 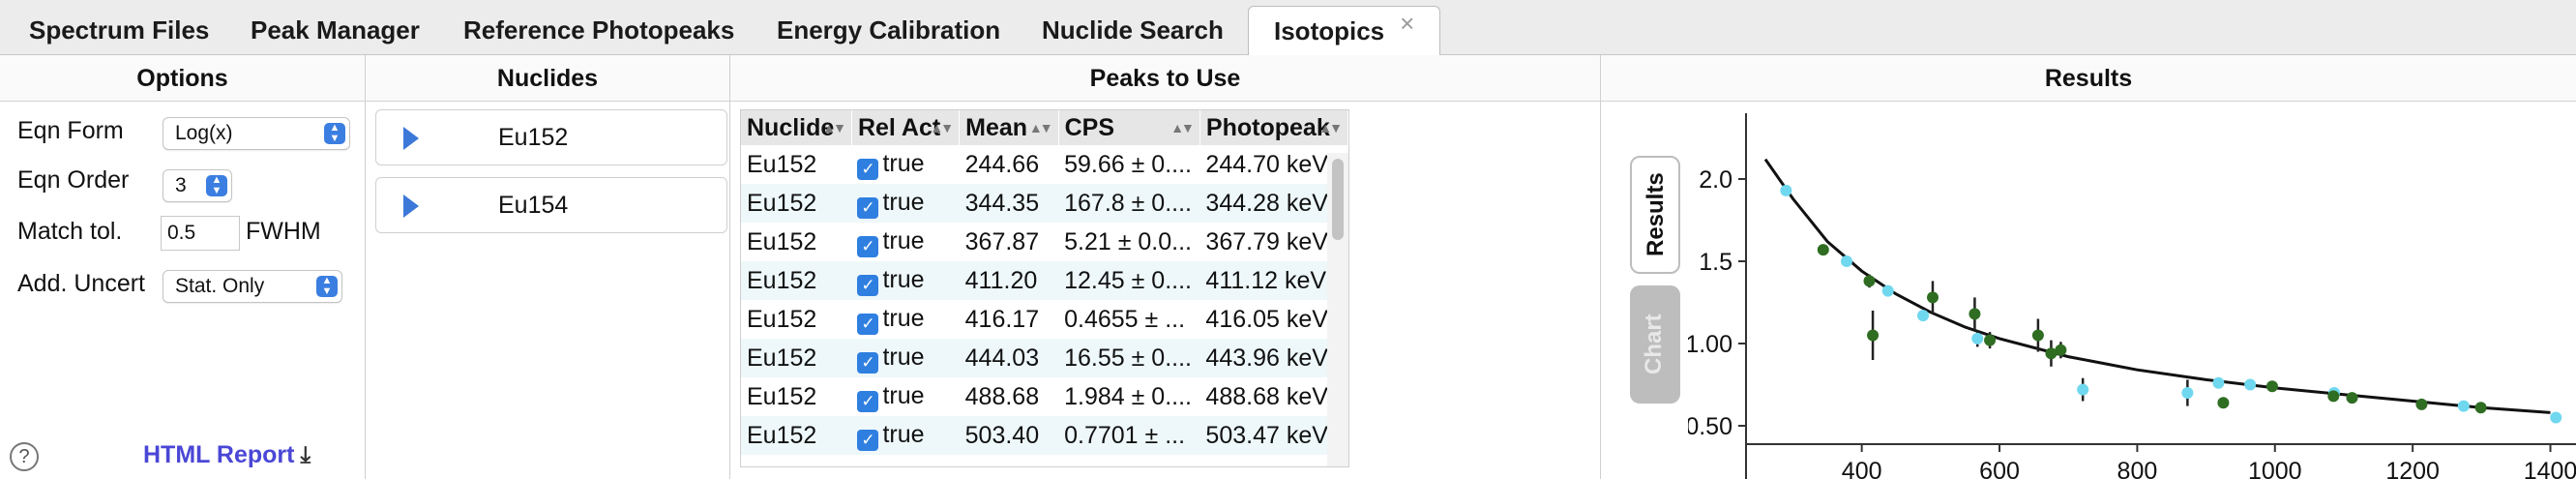 I want to click on cell-mean: 416.17, so click(x=1002, y=319).